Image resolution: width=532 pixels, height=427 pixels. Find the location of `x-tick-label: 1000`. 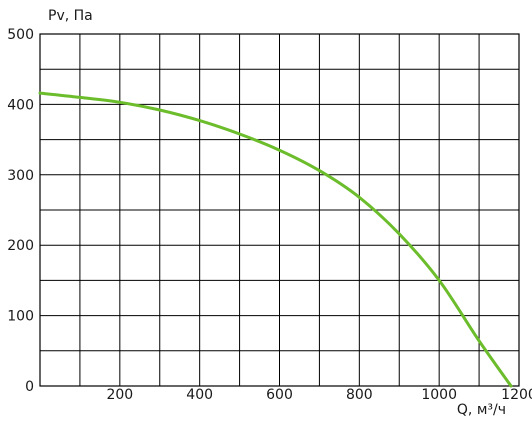

x-tick-label: 1000 is located at coordinates (439, 395).